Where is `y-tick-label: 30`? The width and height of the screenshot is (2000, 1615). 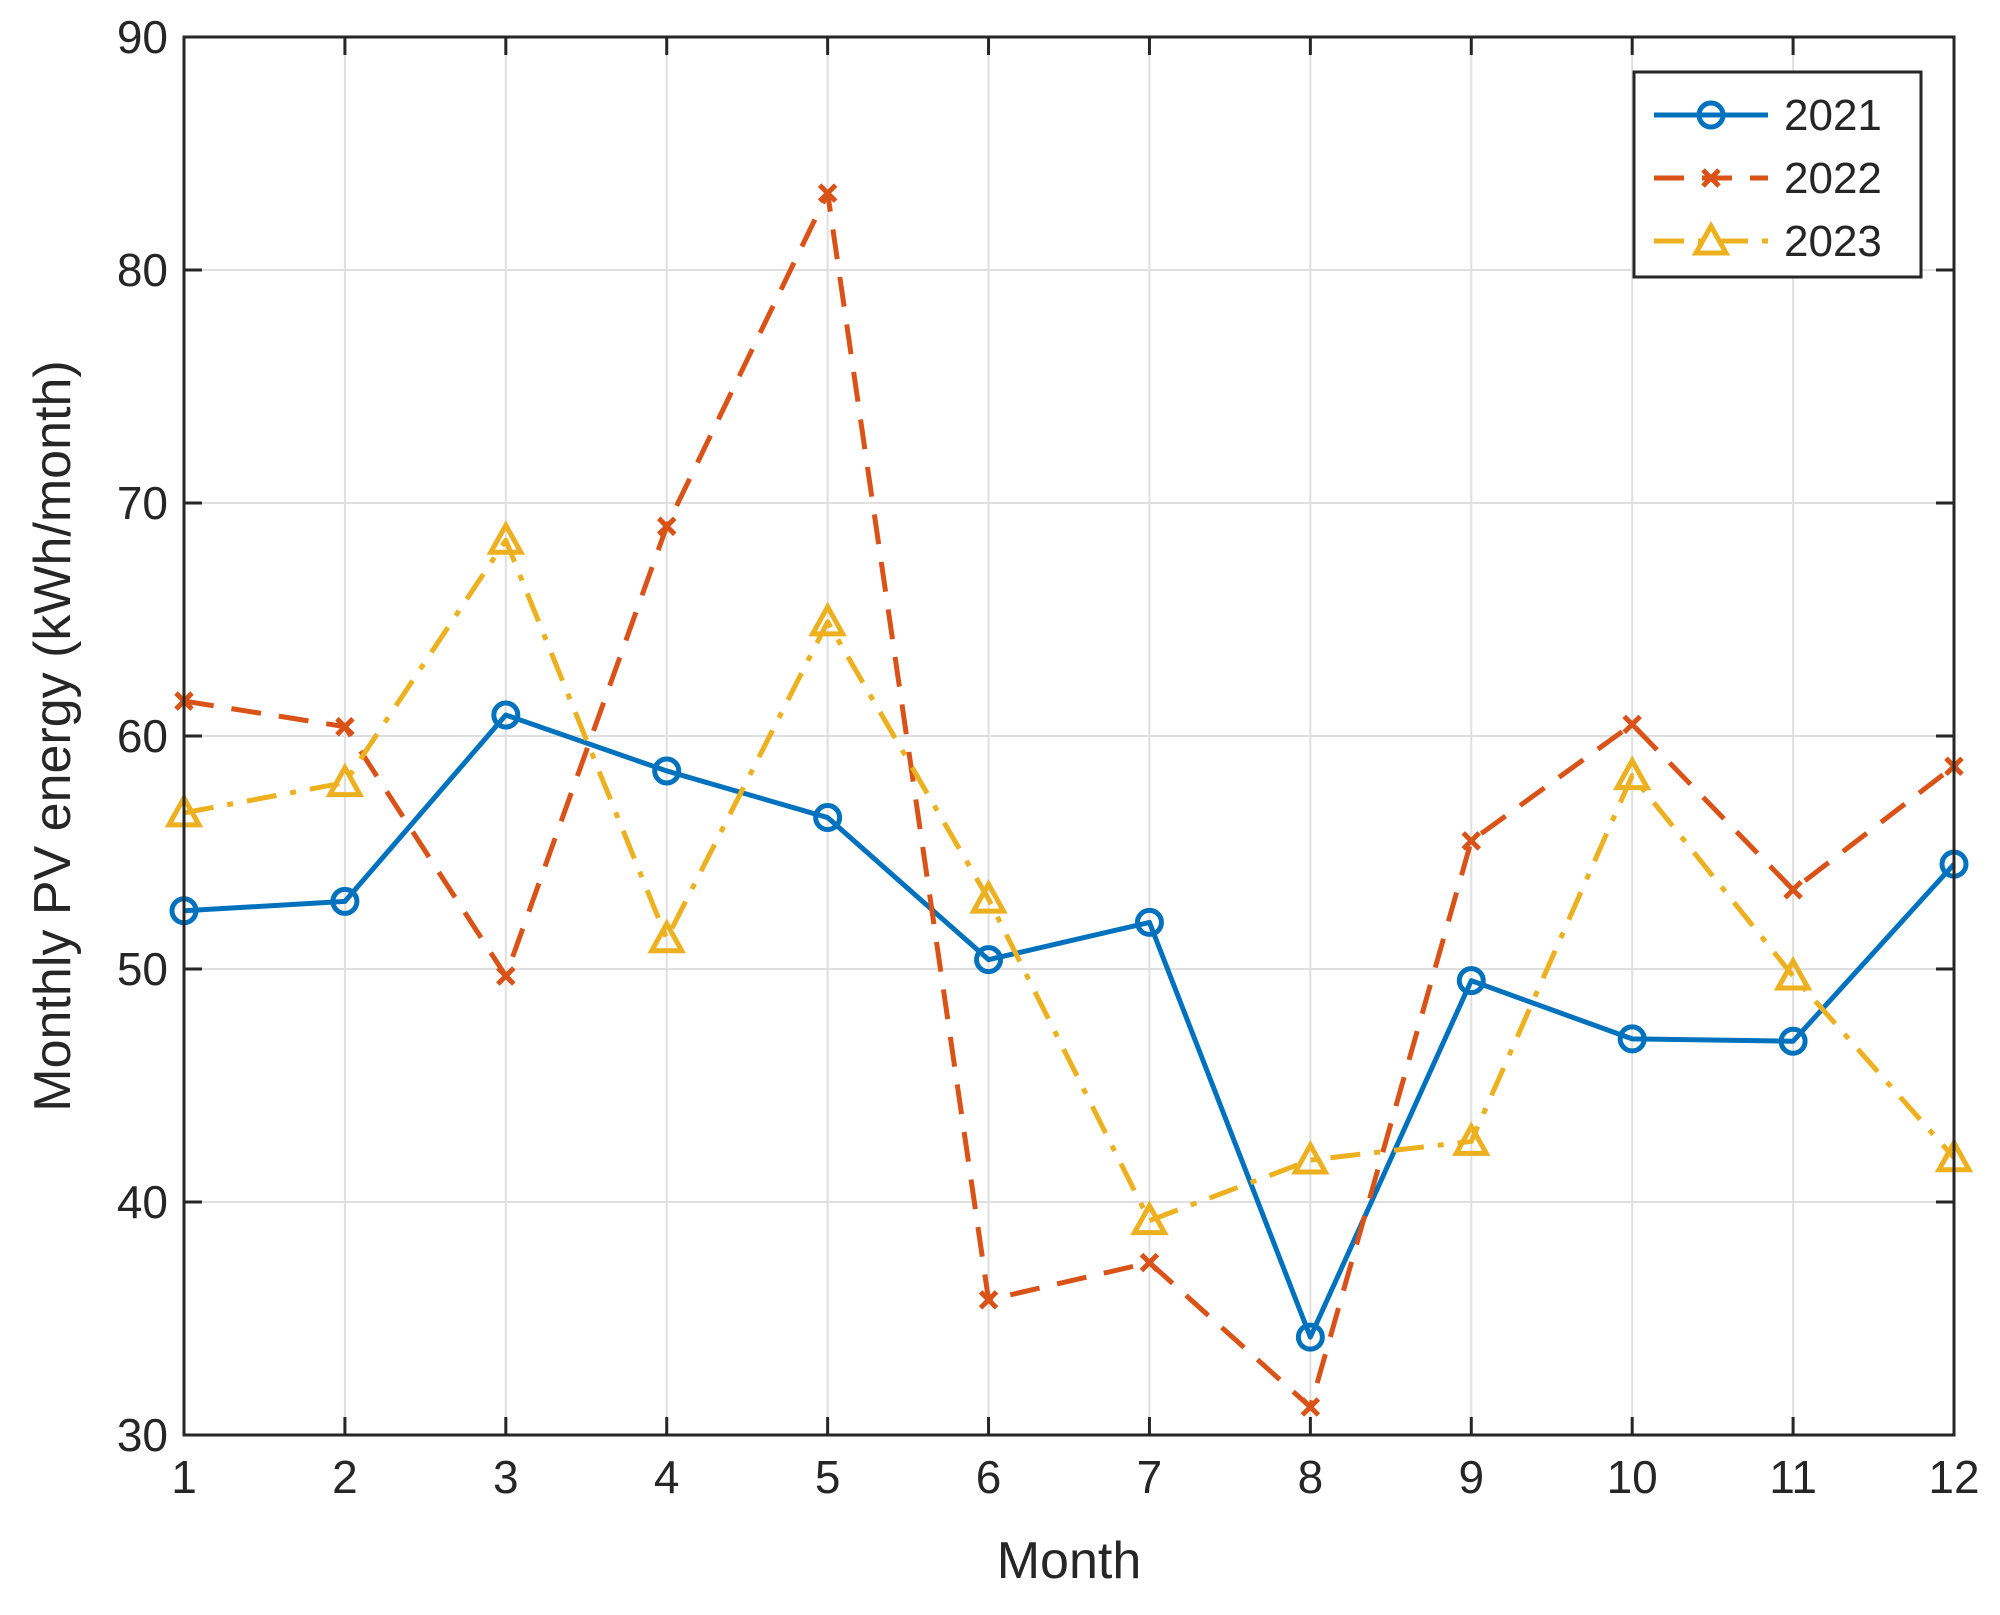
y-tick-label: 30 is located at coordinates (142, 1435).